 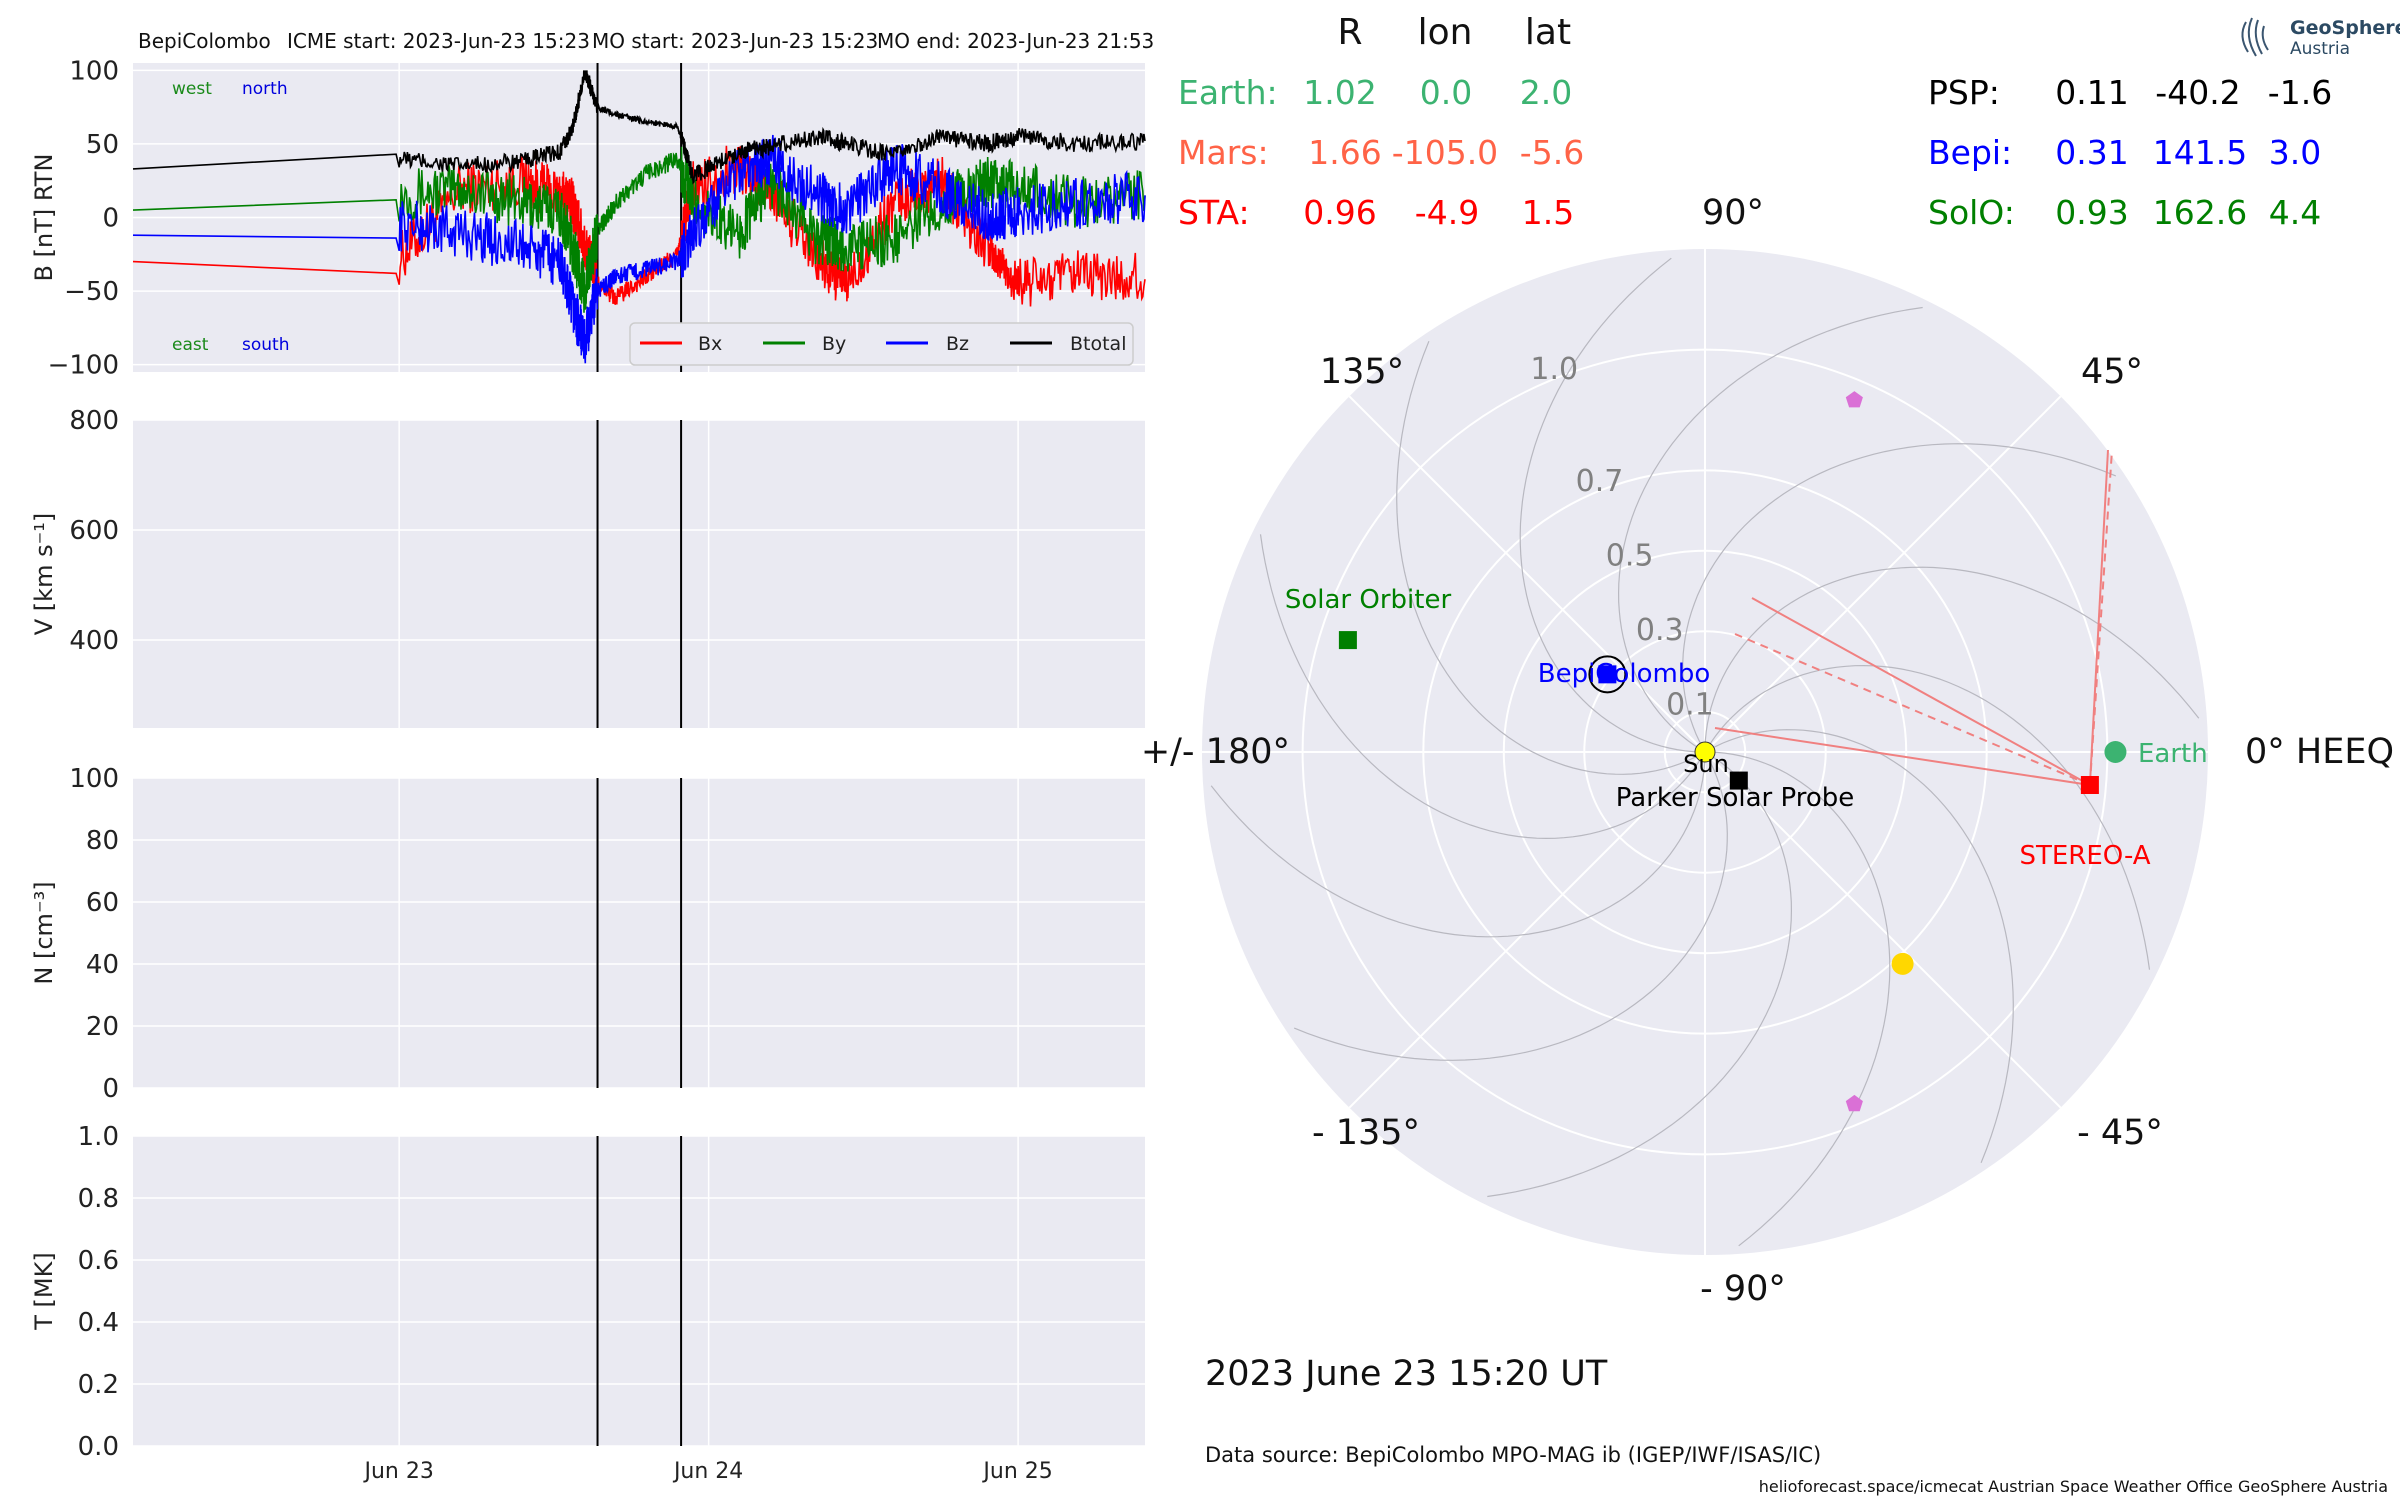 I want to click on y-tick-label: 0.0, so click(x=98, y=1447).